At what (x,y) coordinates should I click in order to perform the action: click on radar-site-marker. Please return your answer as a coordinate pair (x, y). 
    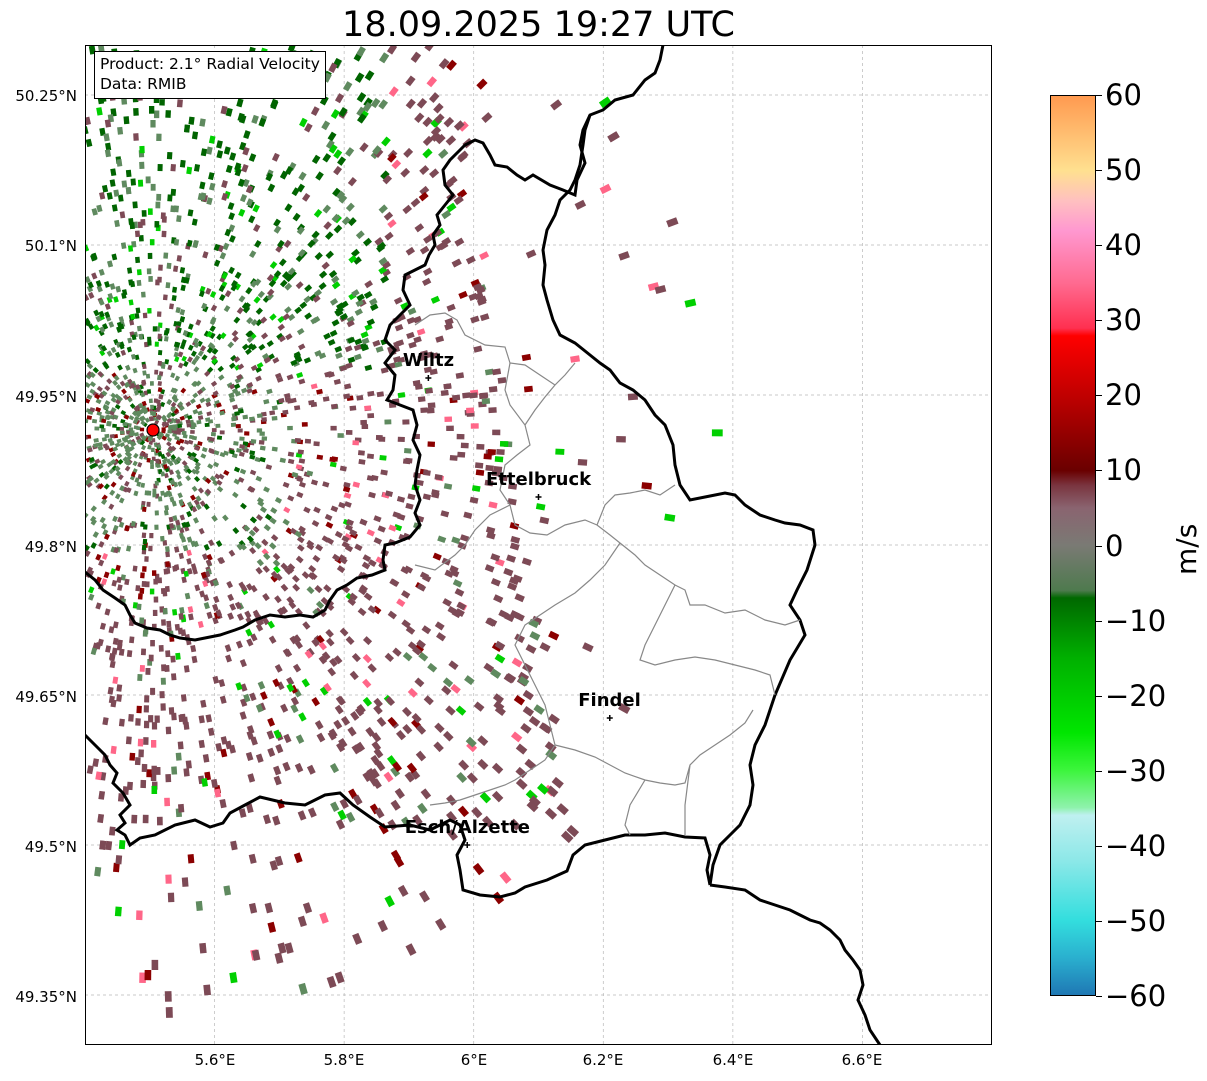
    Looking at the image, I should click on (153, 430).